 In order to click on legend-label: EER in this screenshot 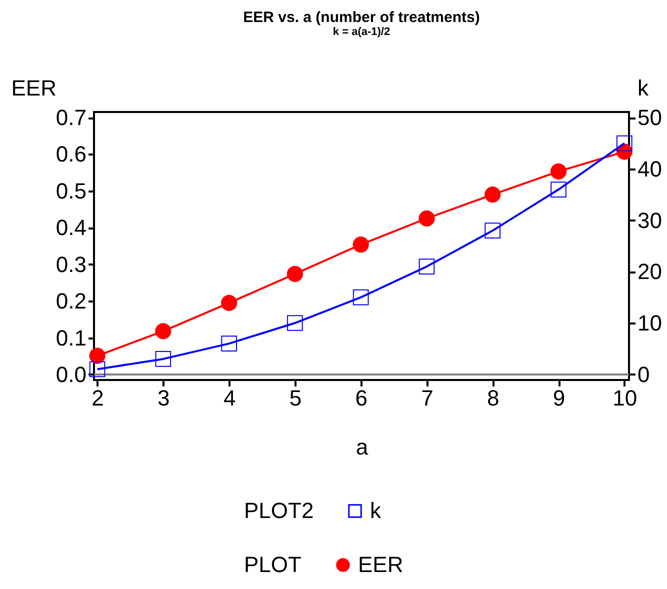, I will do `click(381, 564)`.